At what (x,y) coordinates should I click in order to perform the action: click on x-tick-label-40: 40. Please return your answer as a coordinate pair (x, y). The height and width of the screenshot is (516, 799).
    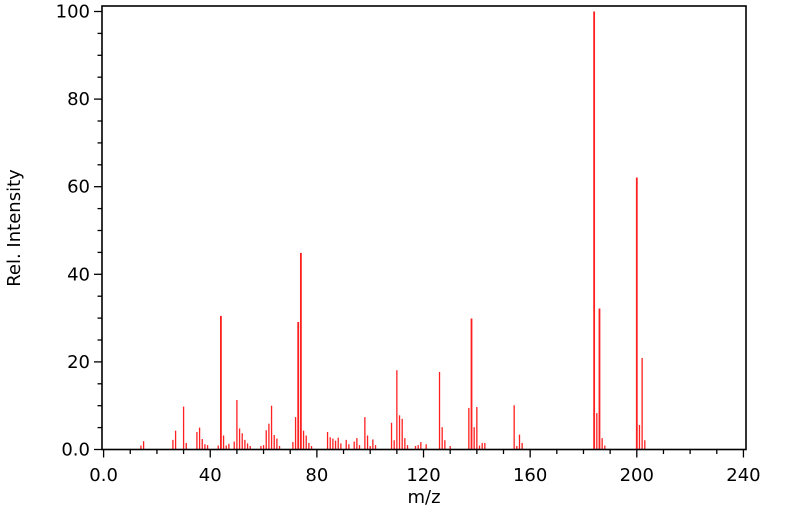
    Looking at the image, I should click on (210, 475).